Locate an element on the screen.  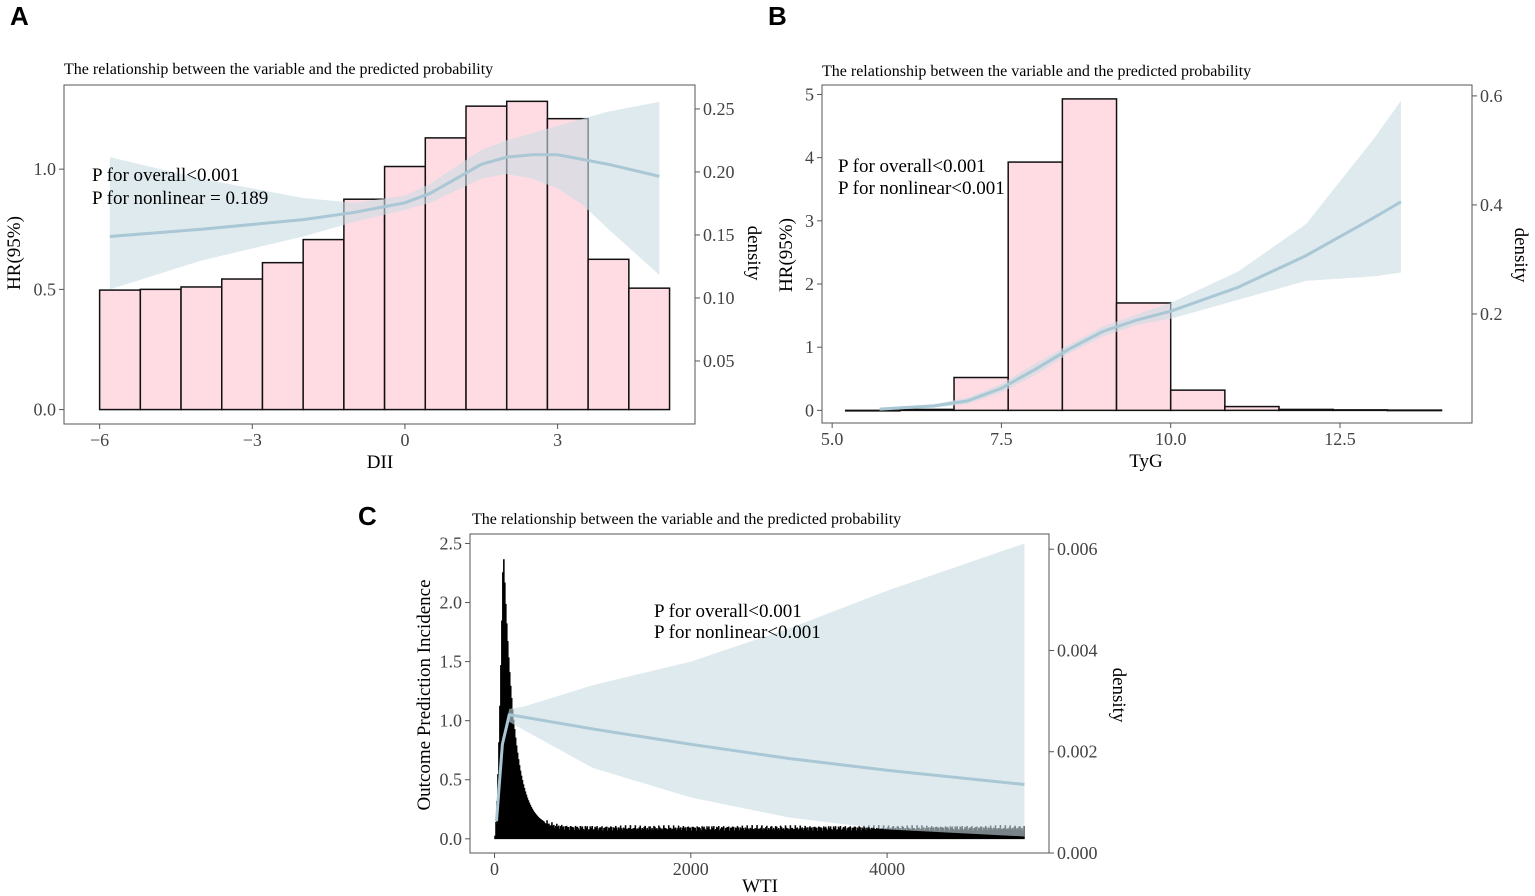
panel-letter-c: C is located at coordinates (367, 516).